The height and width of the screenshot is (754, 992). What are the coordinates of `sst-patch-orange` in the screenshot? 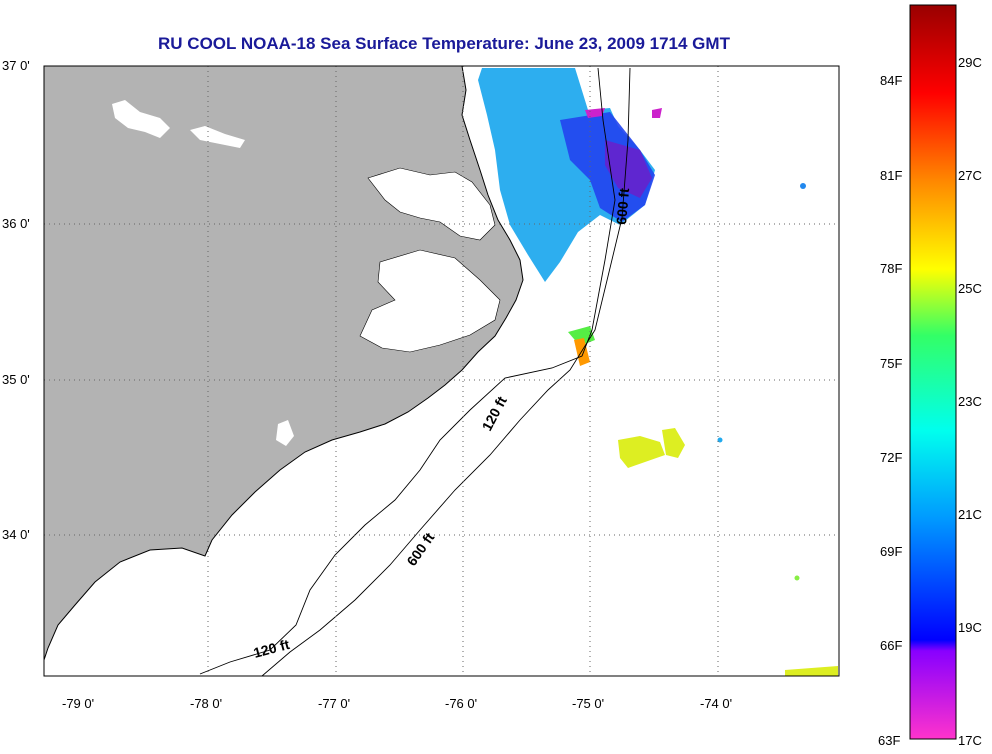 It's located at (582, 352).